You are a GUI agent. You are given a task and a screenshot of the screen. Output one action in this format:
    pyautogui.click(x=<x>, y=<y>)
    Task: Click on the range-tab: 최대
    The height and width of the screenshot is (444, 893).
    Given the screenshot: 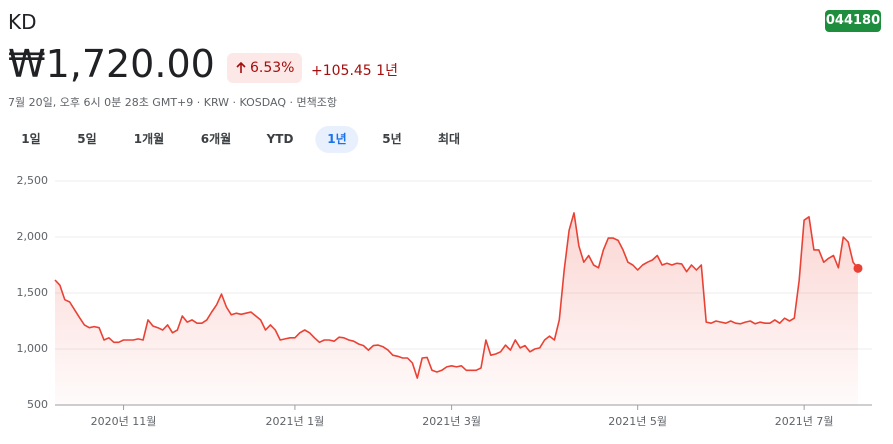 What is the action you would take?
    pyautogui.click(x=449, y=139)
    